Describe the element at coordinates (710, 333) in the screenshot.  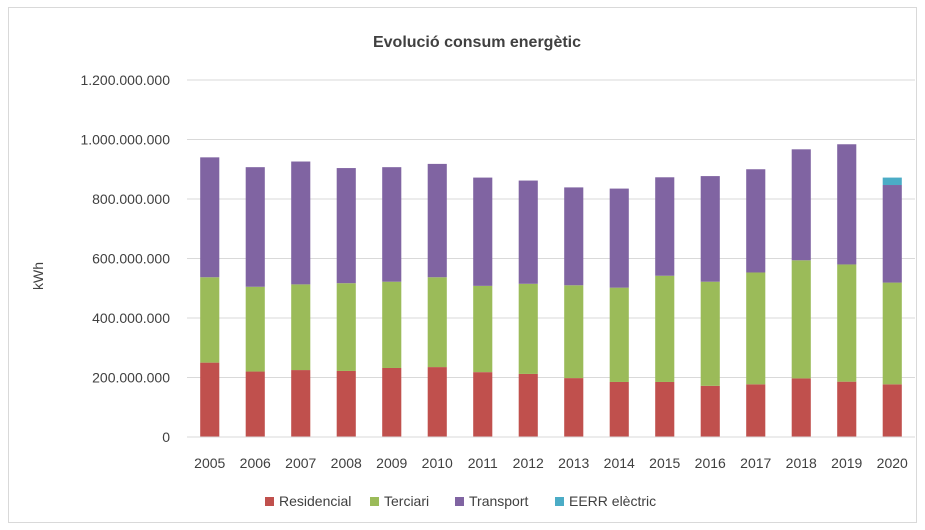
I see `bar-terciari-2016` at that location.